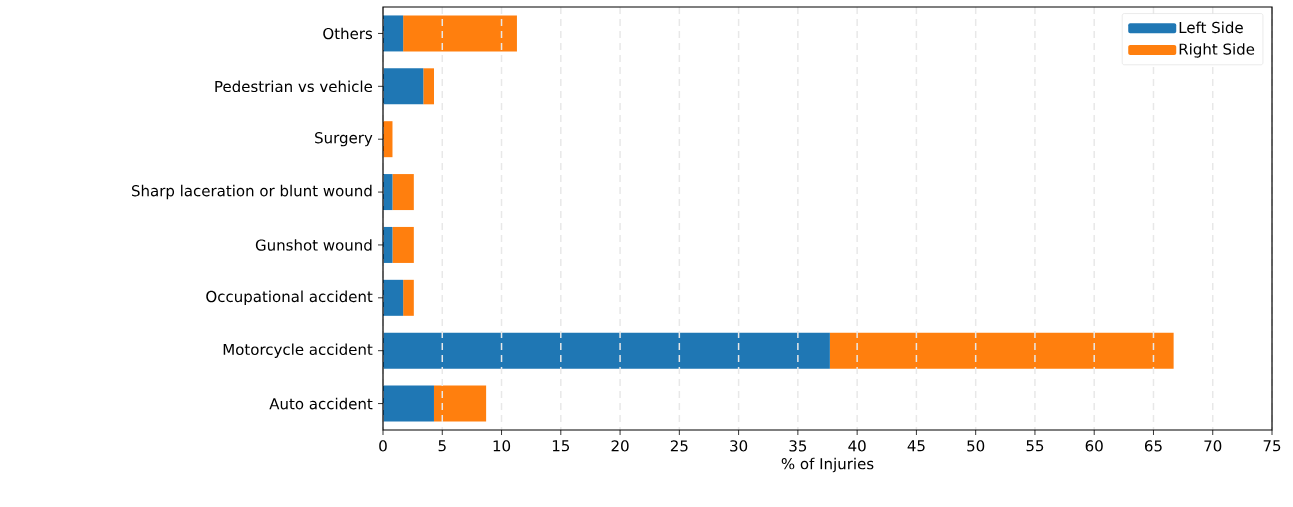 The image size is (1293, 507). Describe the element at coordinates (298, 350) in the screenshot. I see `y-tick-label: Motorcycle accident` at that location.